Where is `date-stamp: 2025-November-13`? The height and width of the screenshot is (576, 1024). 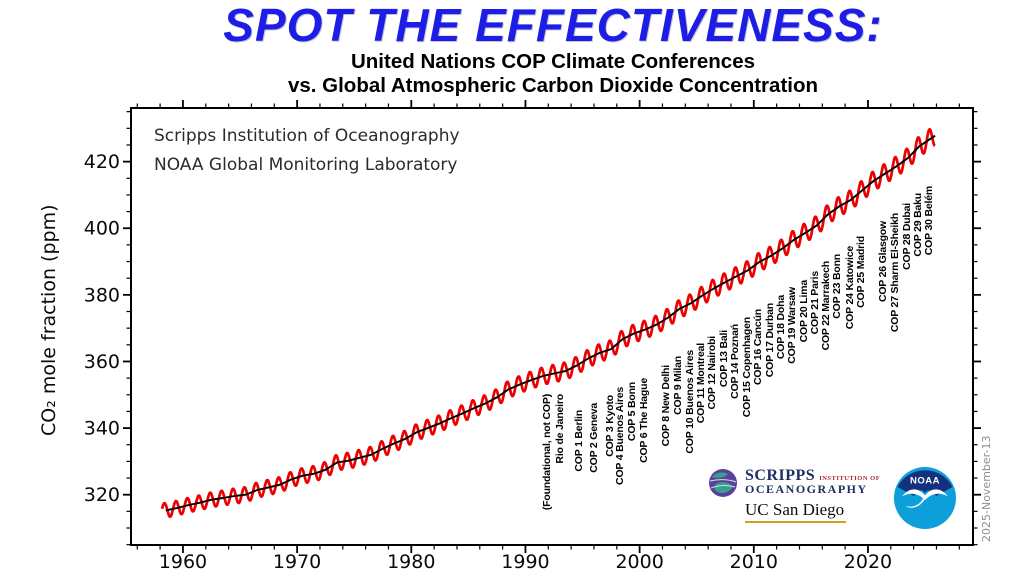 date-stamp: 2025-November-13 is located at coordinates (986, 488).